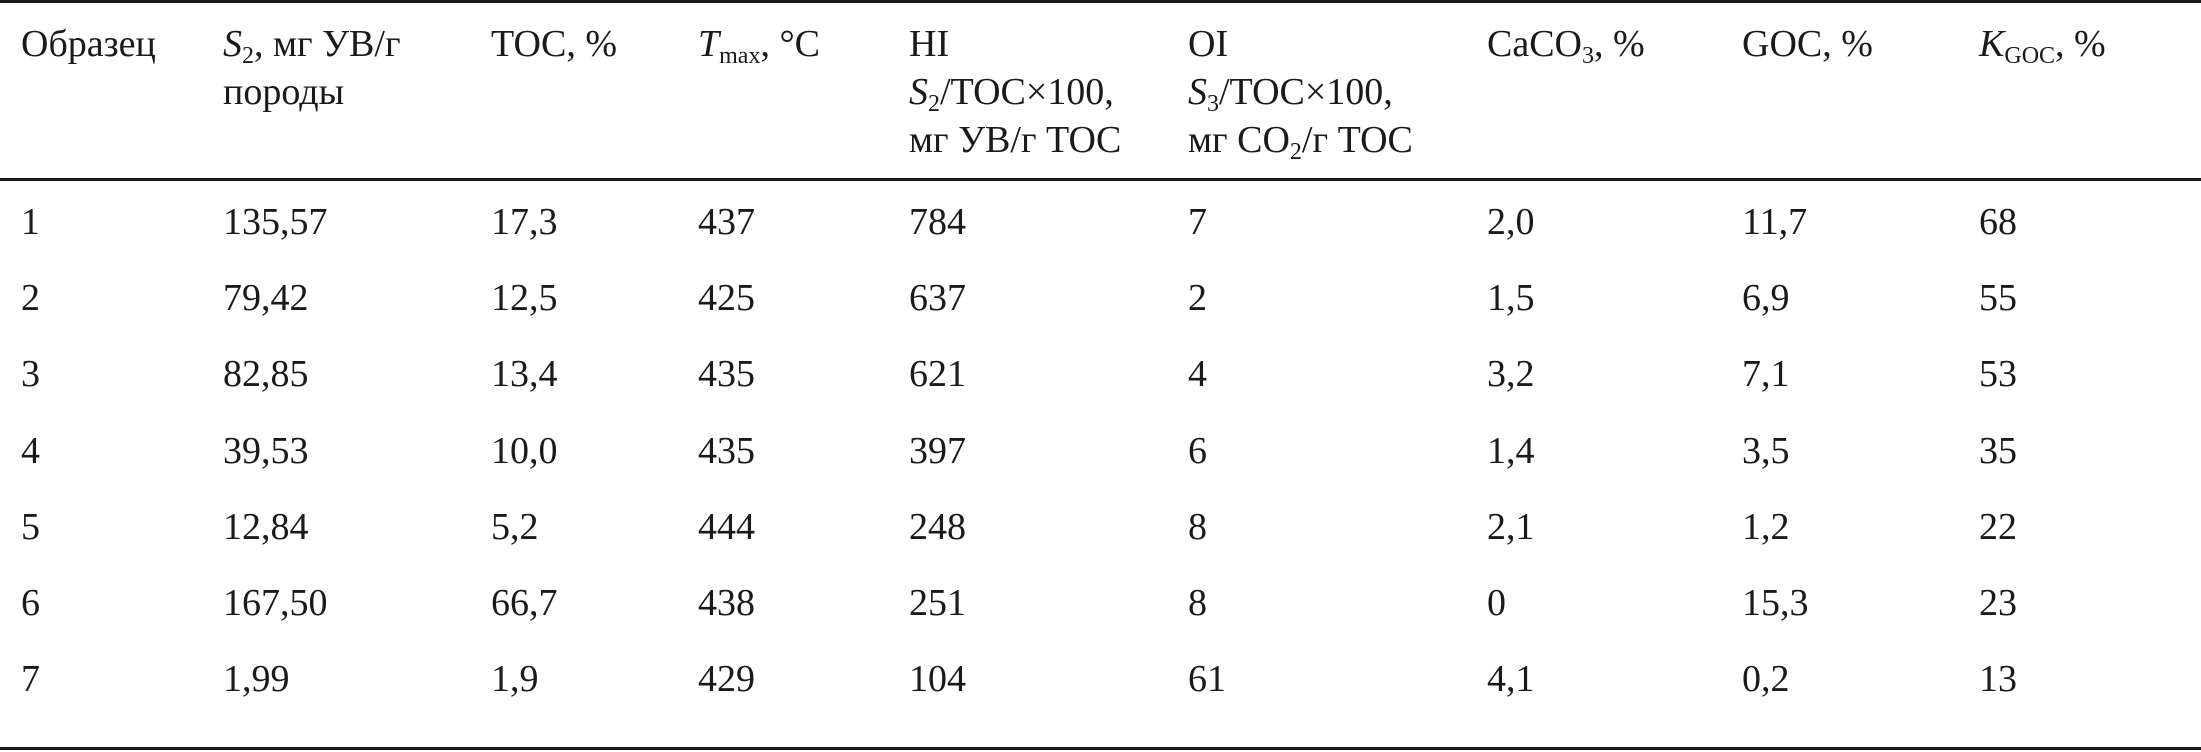 The image size is (2201, 752). What do you see at coordinates (1295, 152) in the screenshot?
I see `header-oi-unit-subscript: 2` at bounding box center [1295, 152].